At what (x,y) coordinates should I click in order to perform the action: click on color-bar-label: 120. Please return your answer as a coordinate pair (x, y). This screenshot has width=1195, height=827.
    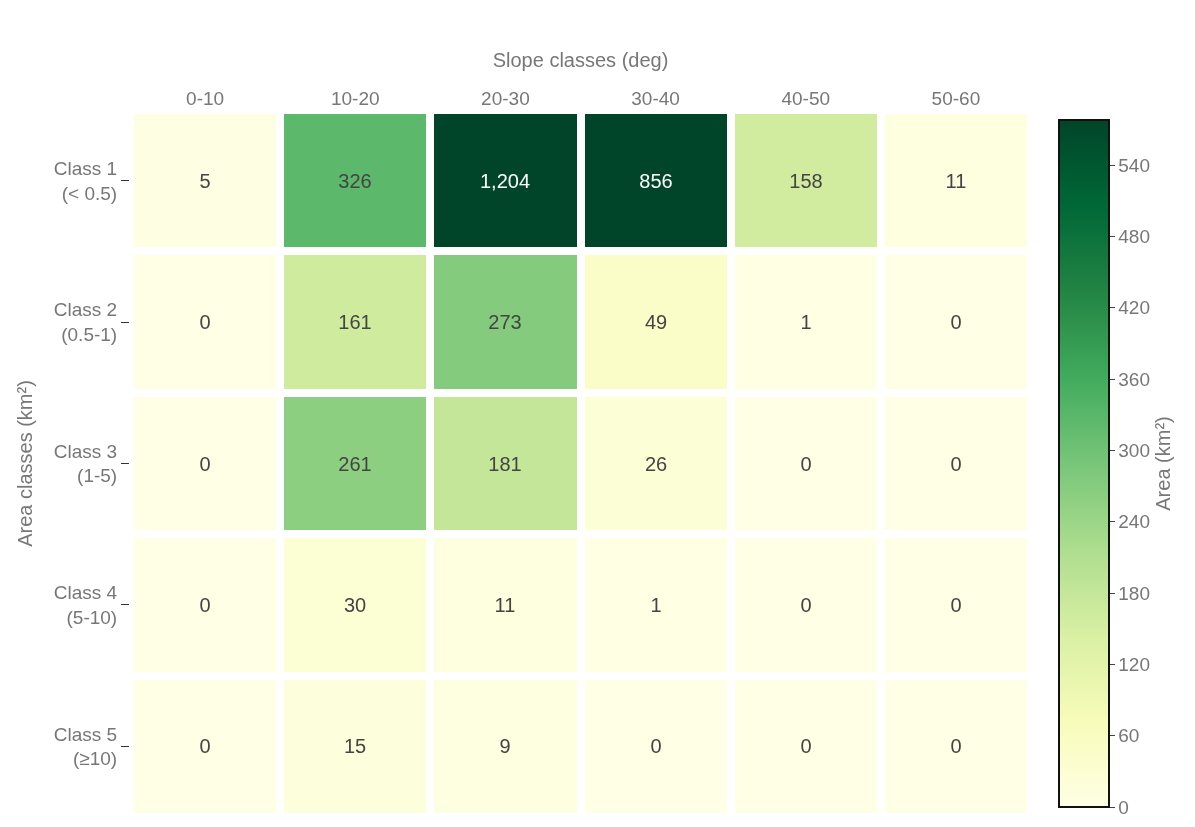
    Looking at the image, I should click on (1134, 665).